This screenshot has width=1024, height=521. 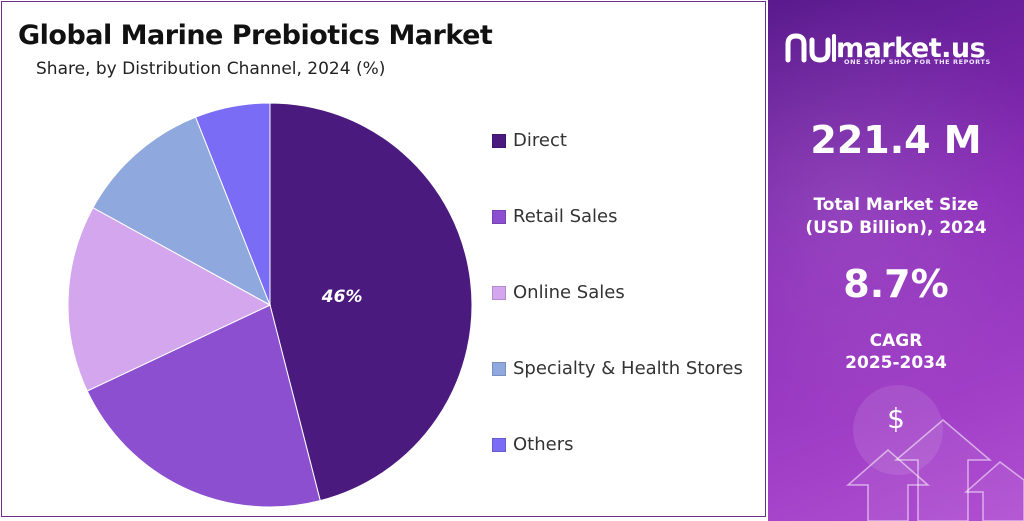 I want to click on legend-label: Online Sales, so click(x=569, y=292).